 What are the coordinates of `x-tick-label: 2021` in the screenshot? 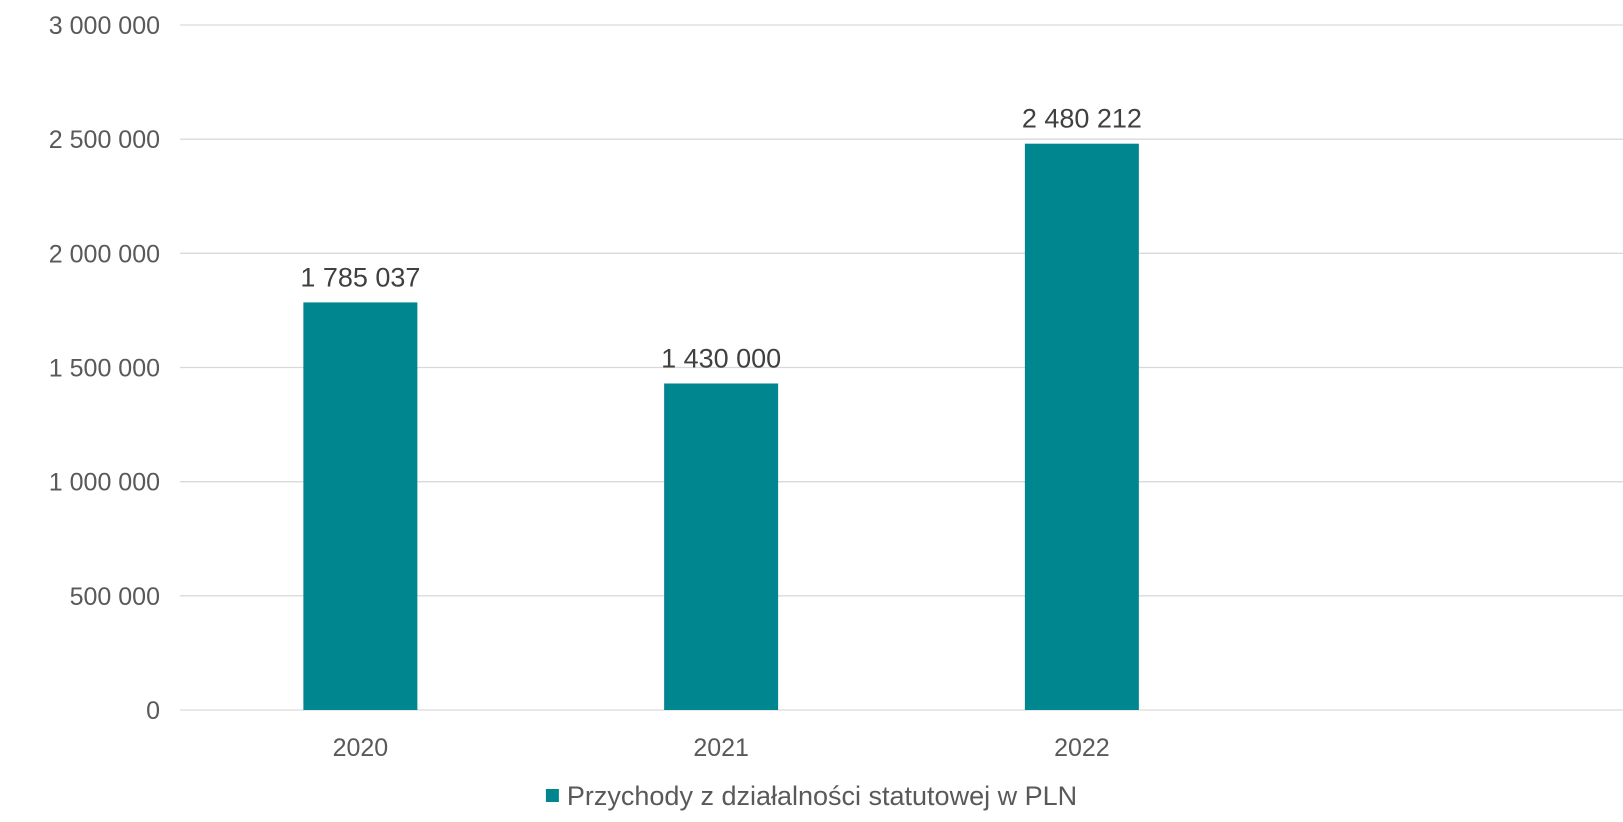 It's located at (721, 748).